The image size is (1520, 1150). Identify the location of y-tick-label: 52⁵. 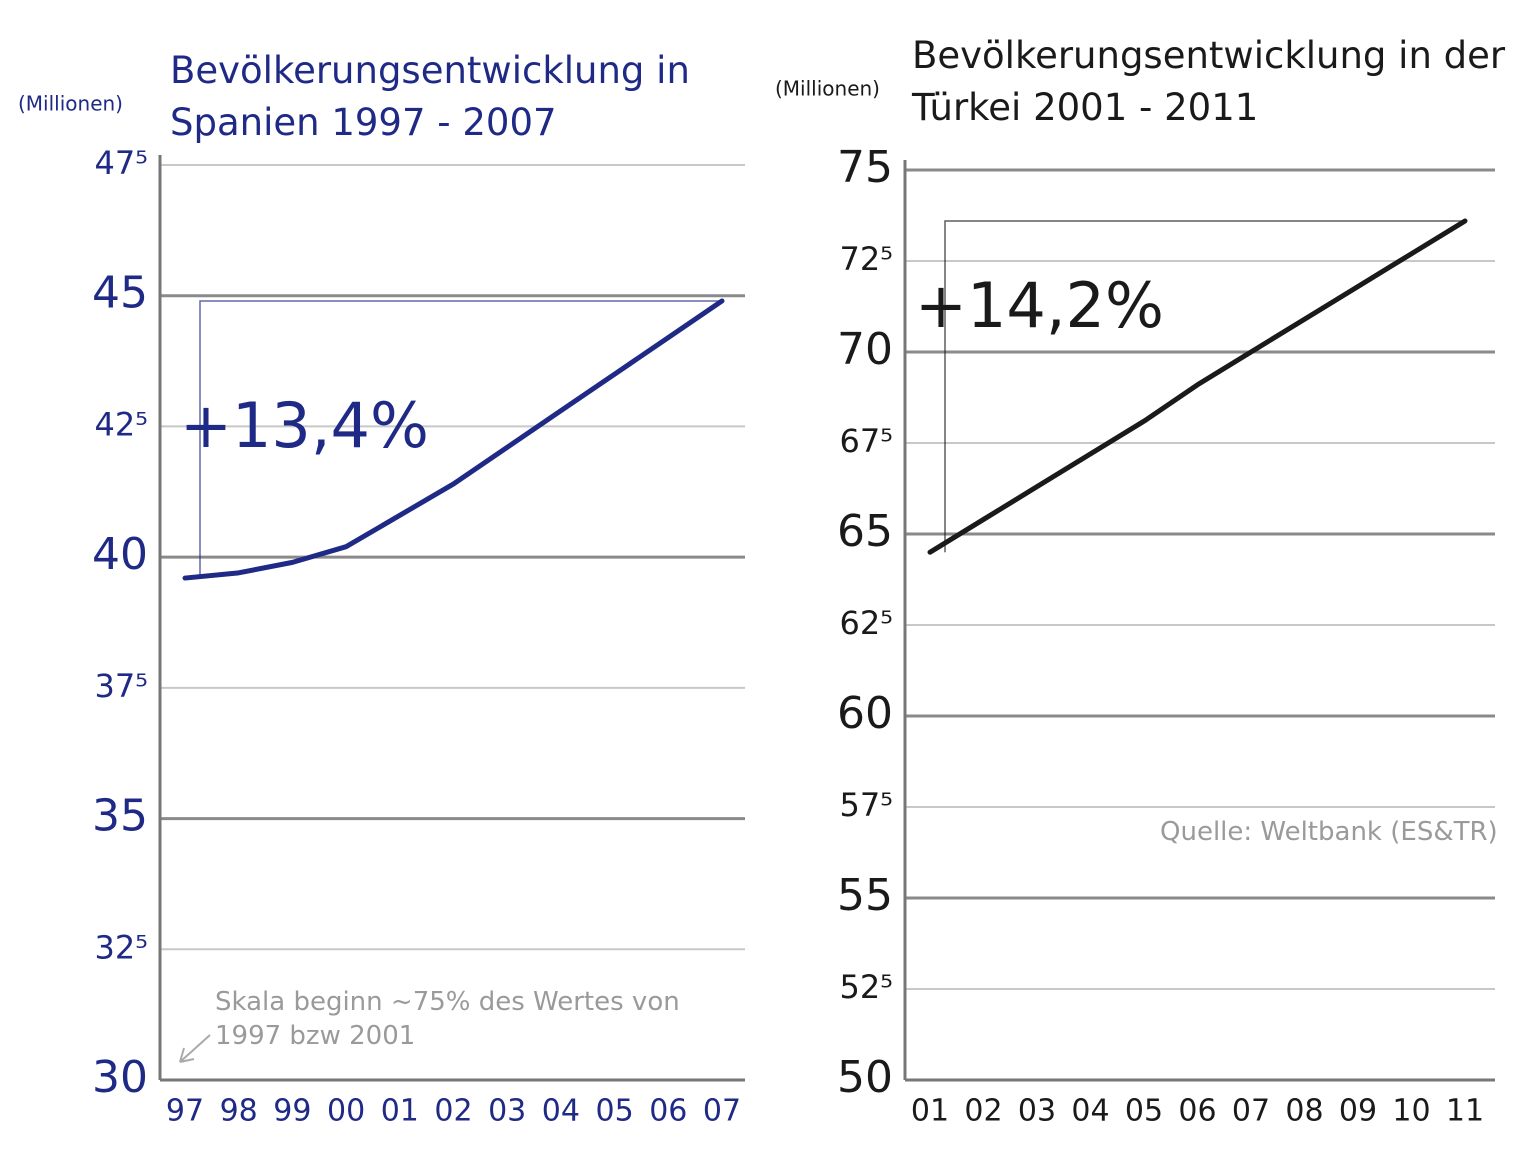
(866, 987).